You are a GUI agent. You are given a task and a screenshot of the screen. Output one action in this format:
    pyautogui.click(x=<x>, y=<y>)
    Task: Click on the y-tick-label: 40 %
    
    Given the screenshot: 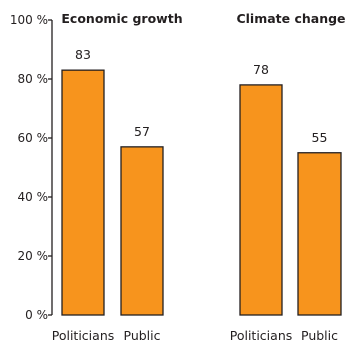 What is the action you would take?
    pyautogui.click(x=33, y=197)
    